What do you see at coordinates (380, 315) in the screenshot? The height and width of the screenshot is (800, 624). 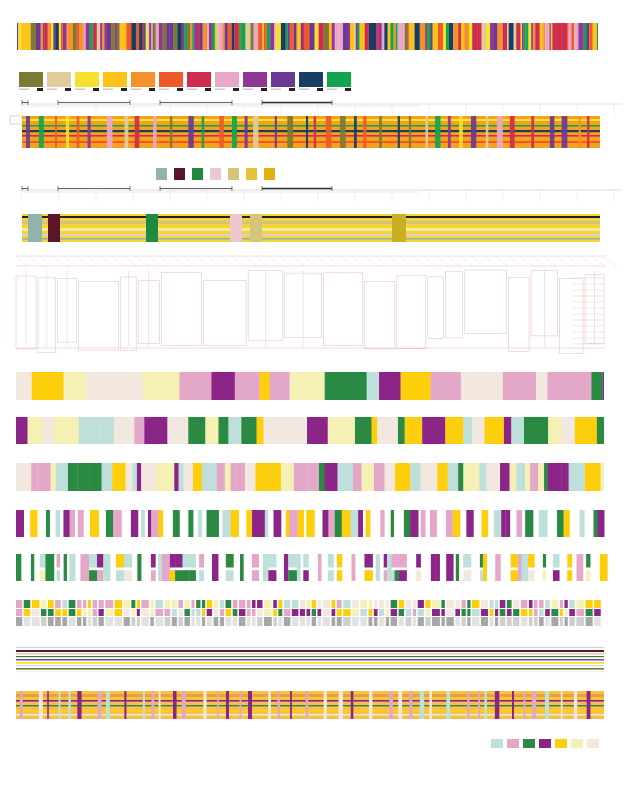 I see `facade-panel` at bounding box center [380, 315].